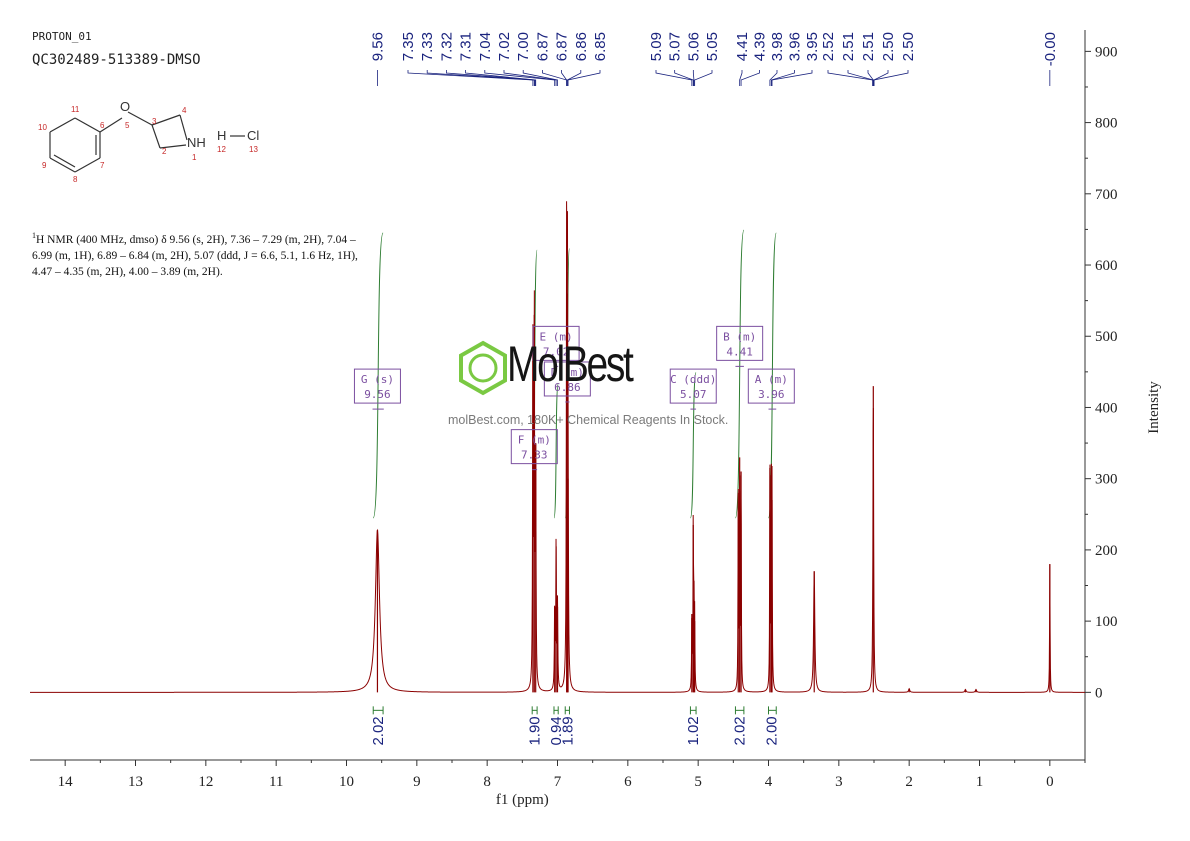 This screenshot has width=1190, height=841. I want to click on atom-number: 9, so click(44, 165).